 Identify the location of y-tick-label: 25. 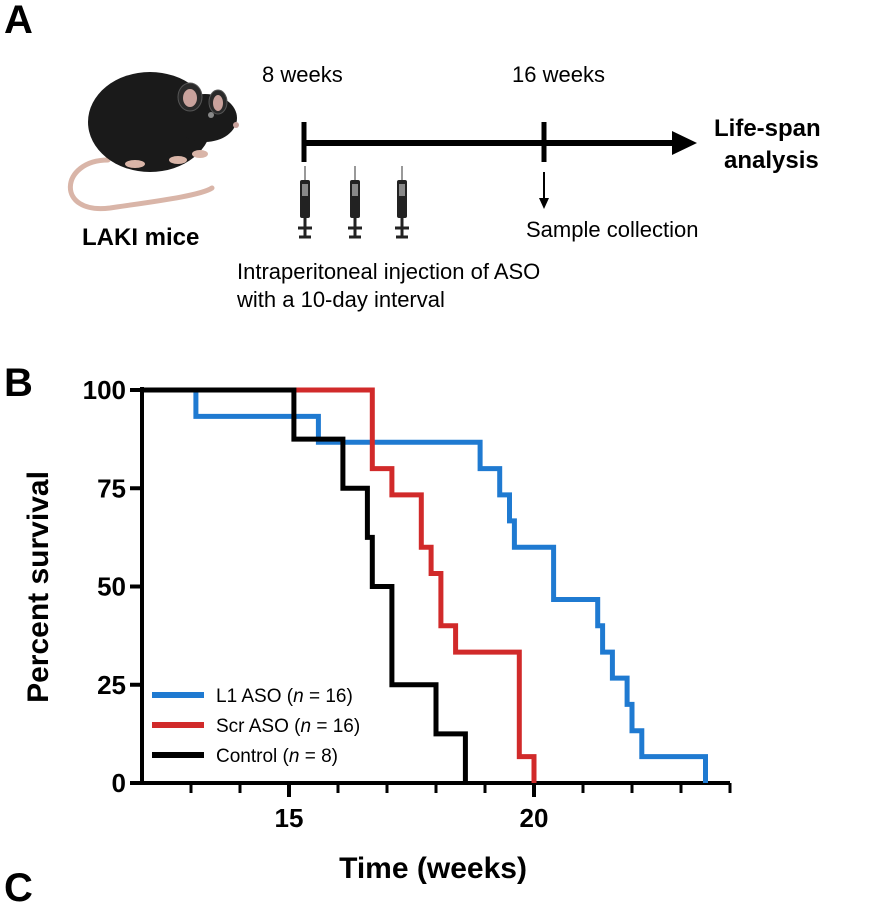
(111, 685).